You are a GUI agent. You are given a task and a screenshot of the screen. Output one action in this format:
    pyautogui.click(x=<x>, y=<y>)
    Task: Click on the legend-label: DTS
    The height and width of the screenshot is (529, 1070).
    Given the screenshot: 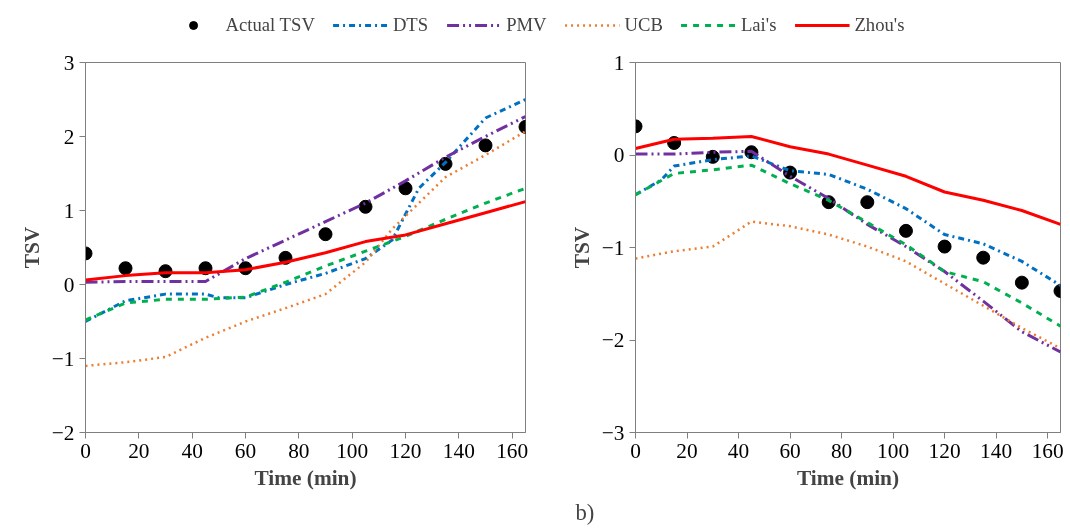 What is the action you would take?
    pyautogui.click(x=410, y=25)
    